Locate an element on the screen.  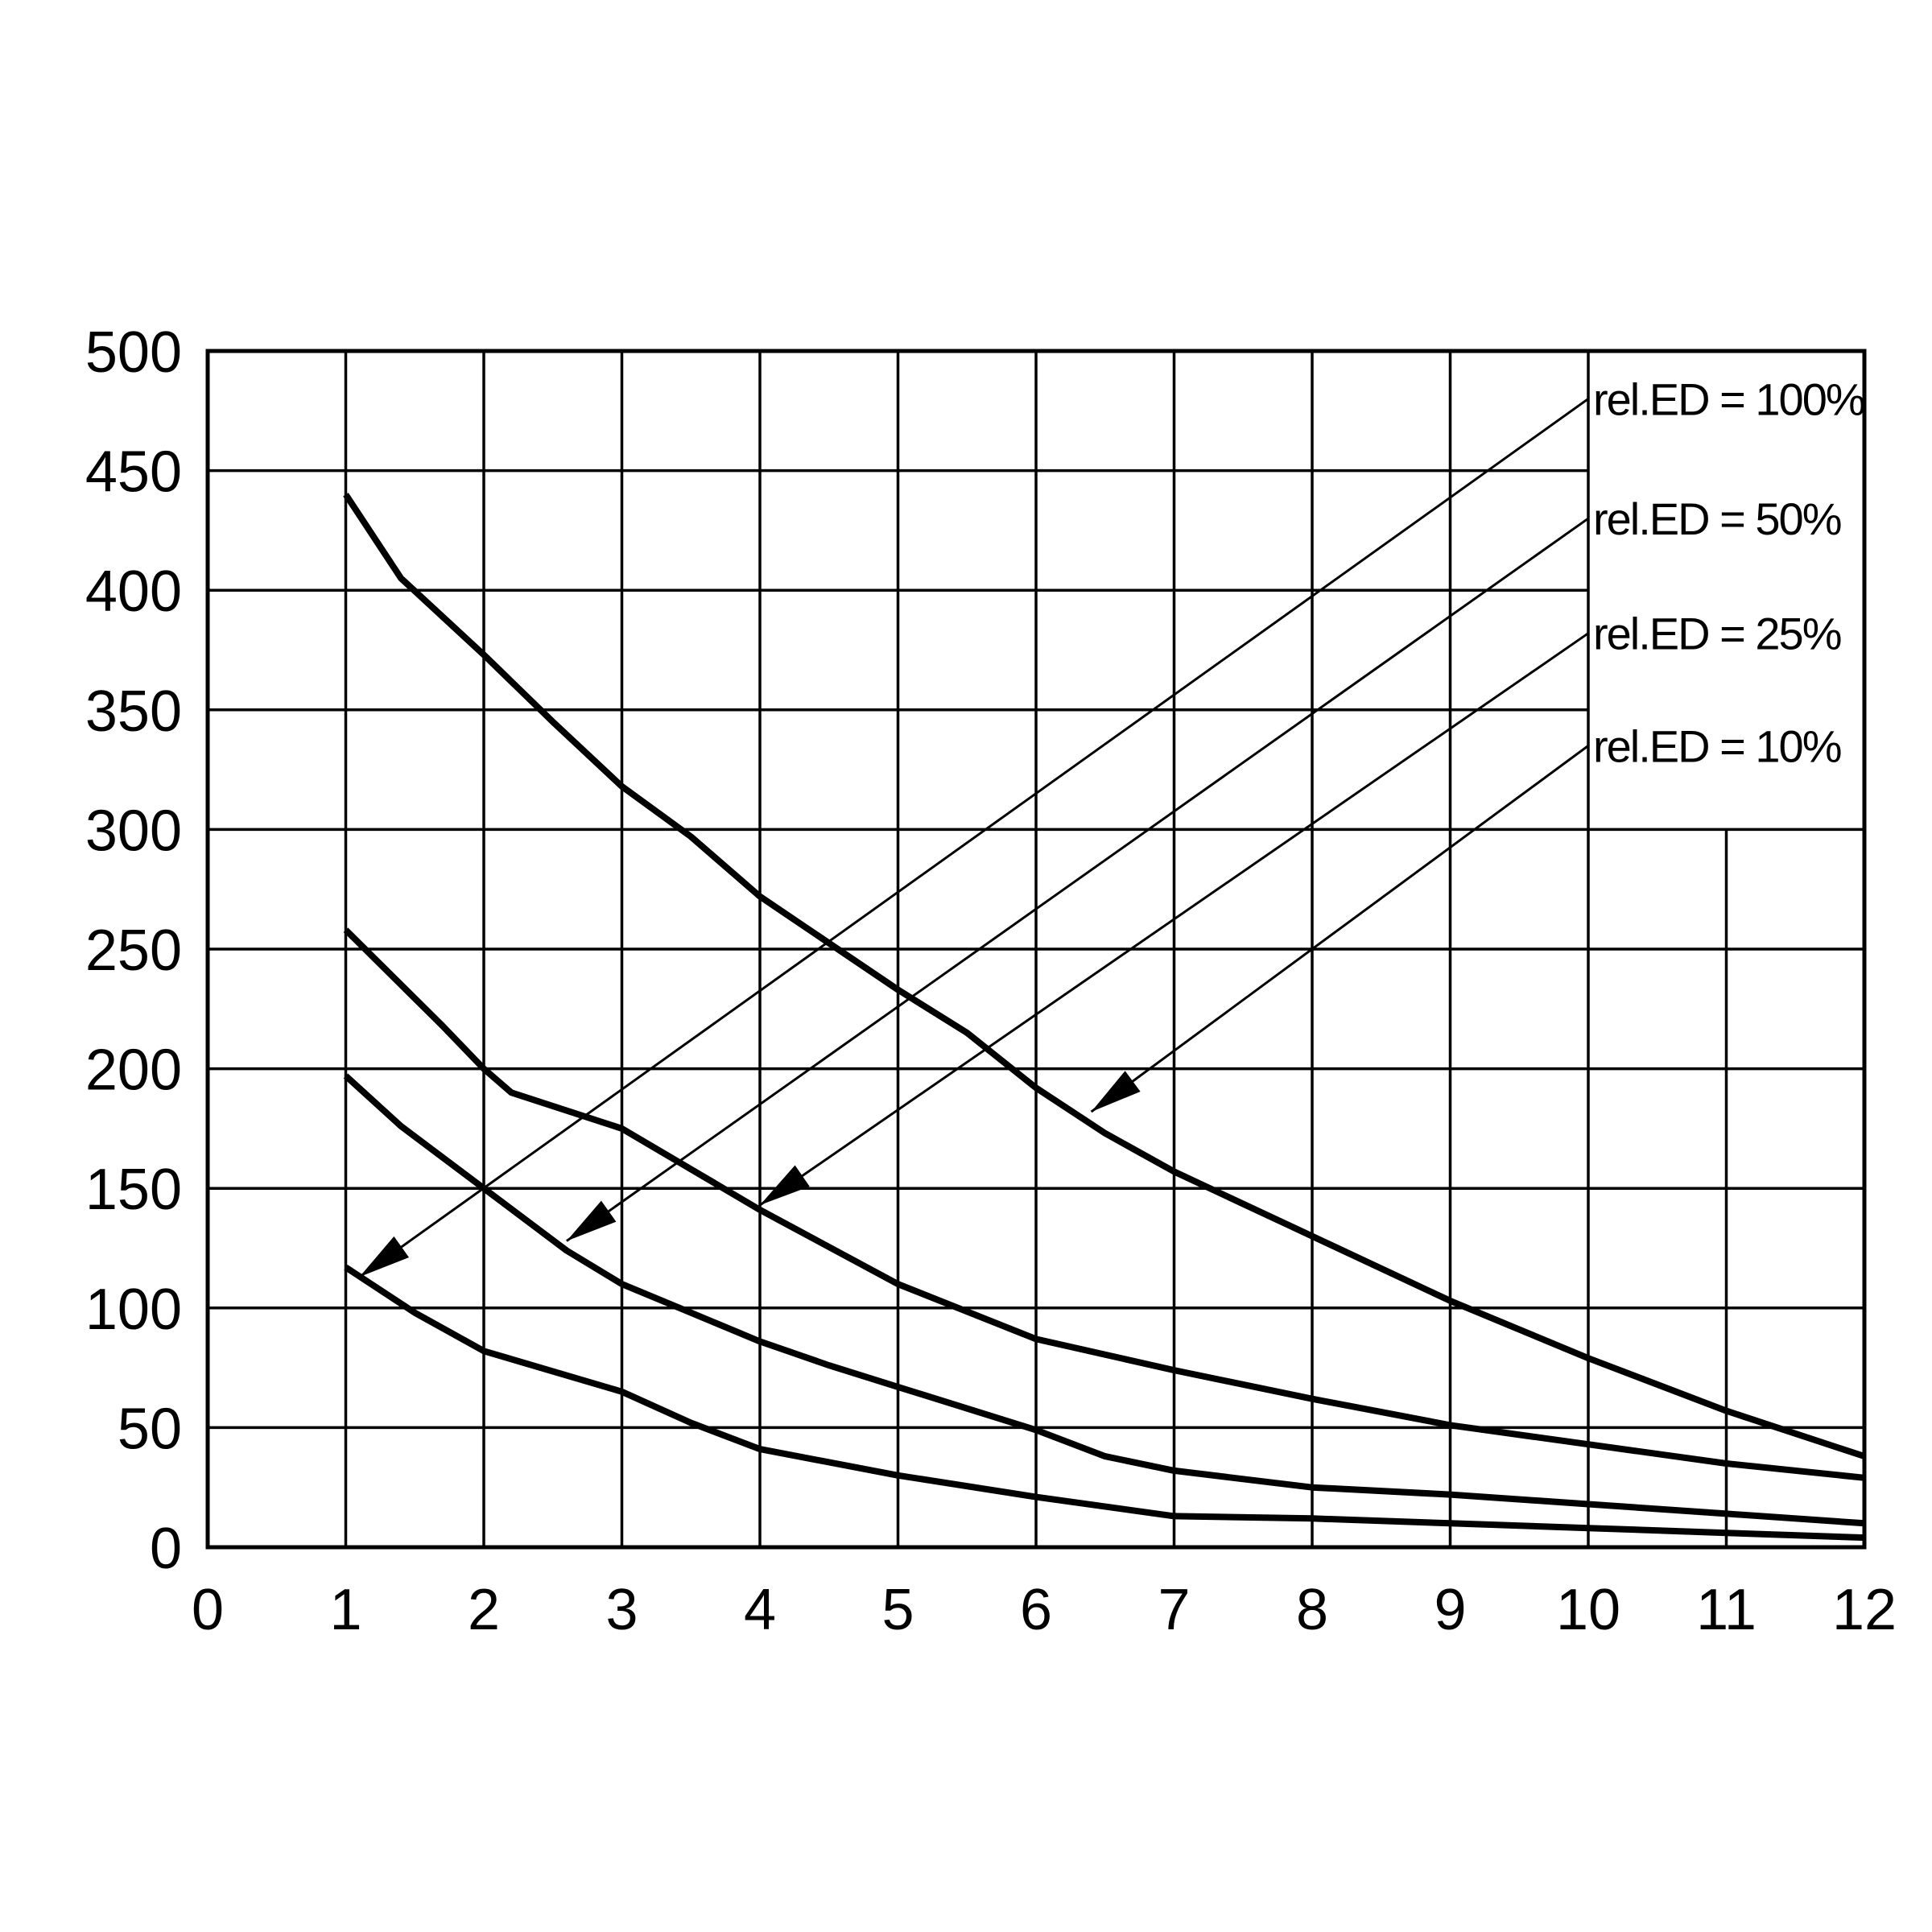
x-tick-label: 11 is located at coordinates (1726, 1610).